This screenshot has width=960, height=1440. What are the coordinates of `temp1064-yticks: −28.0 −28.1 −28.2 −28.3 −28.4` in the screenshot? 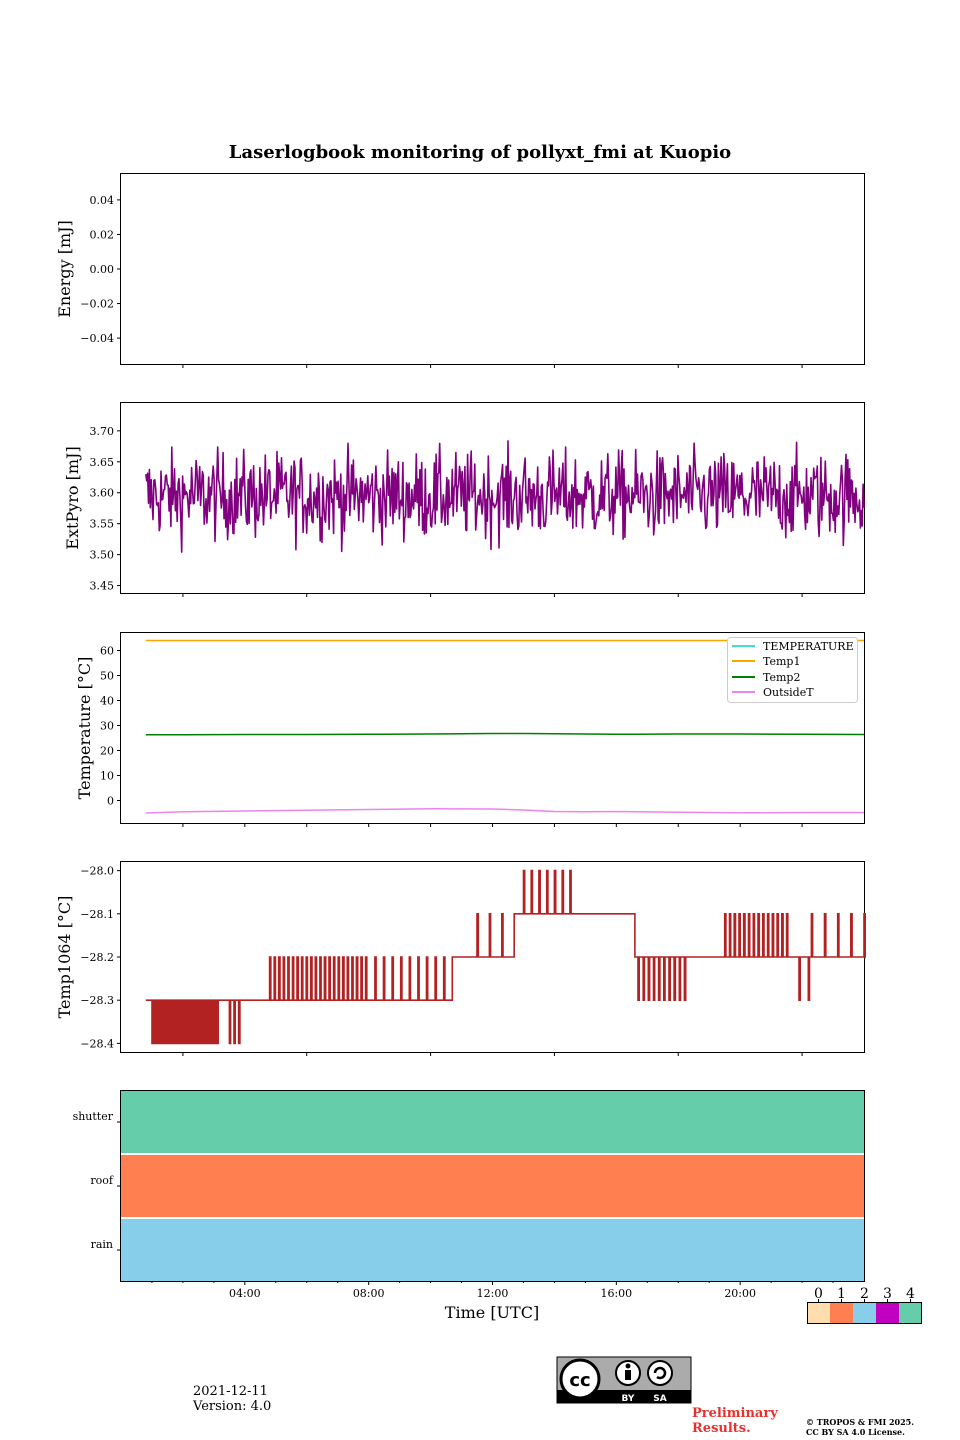 It's located at (100, 957).